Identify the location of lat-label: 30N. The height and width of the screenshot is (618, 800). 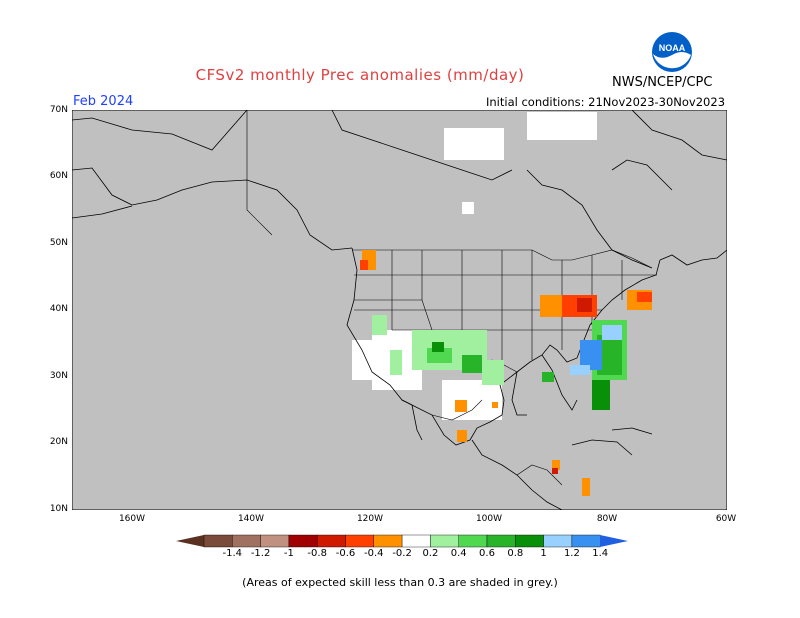
(58, 376).